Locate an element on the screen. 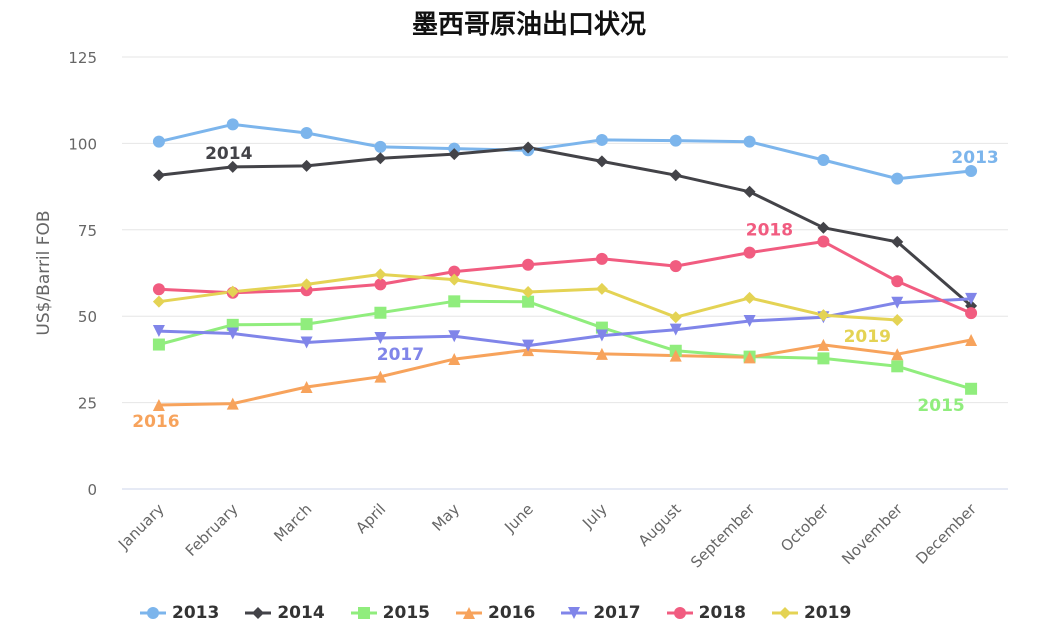 This screenshot has width=1058, height=634. x-tick-label: November is located at coordinates (872, 534).